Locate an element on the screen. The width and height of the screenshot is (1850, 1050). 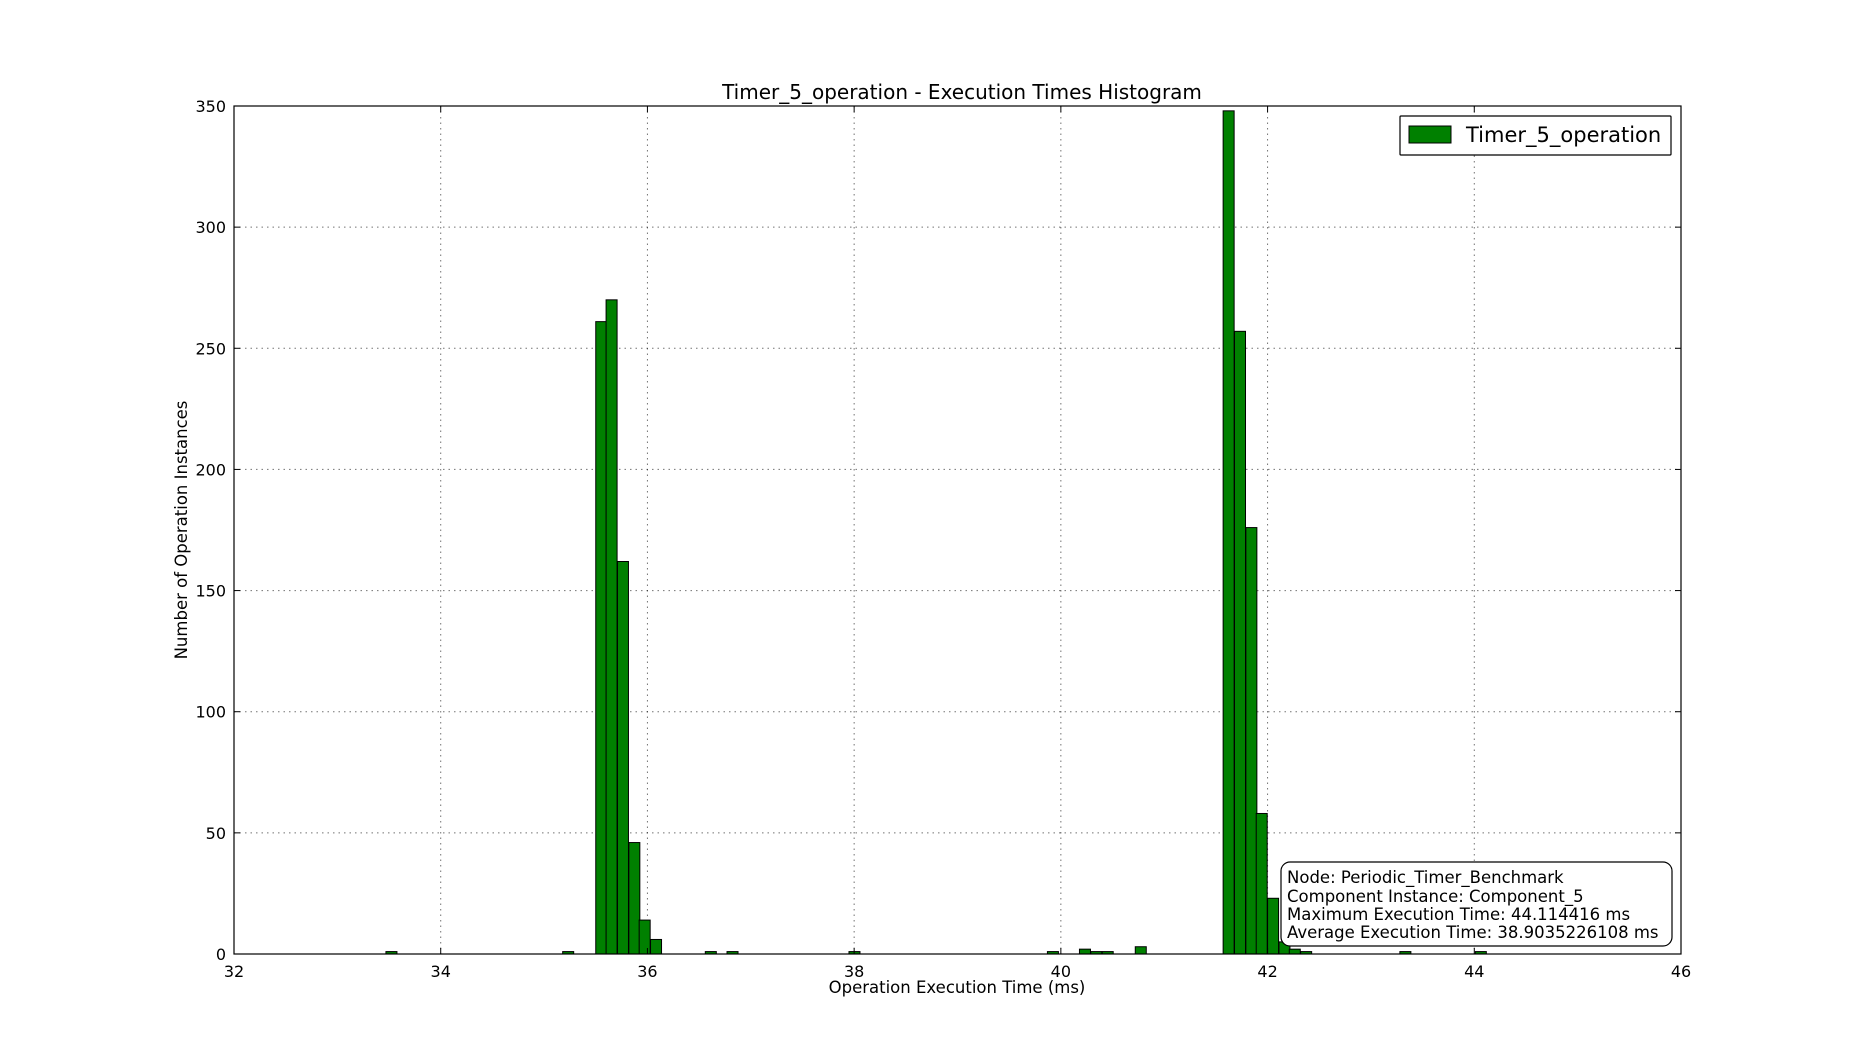
x-tick-label: 38 is located at coordinates (854, 971).